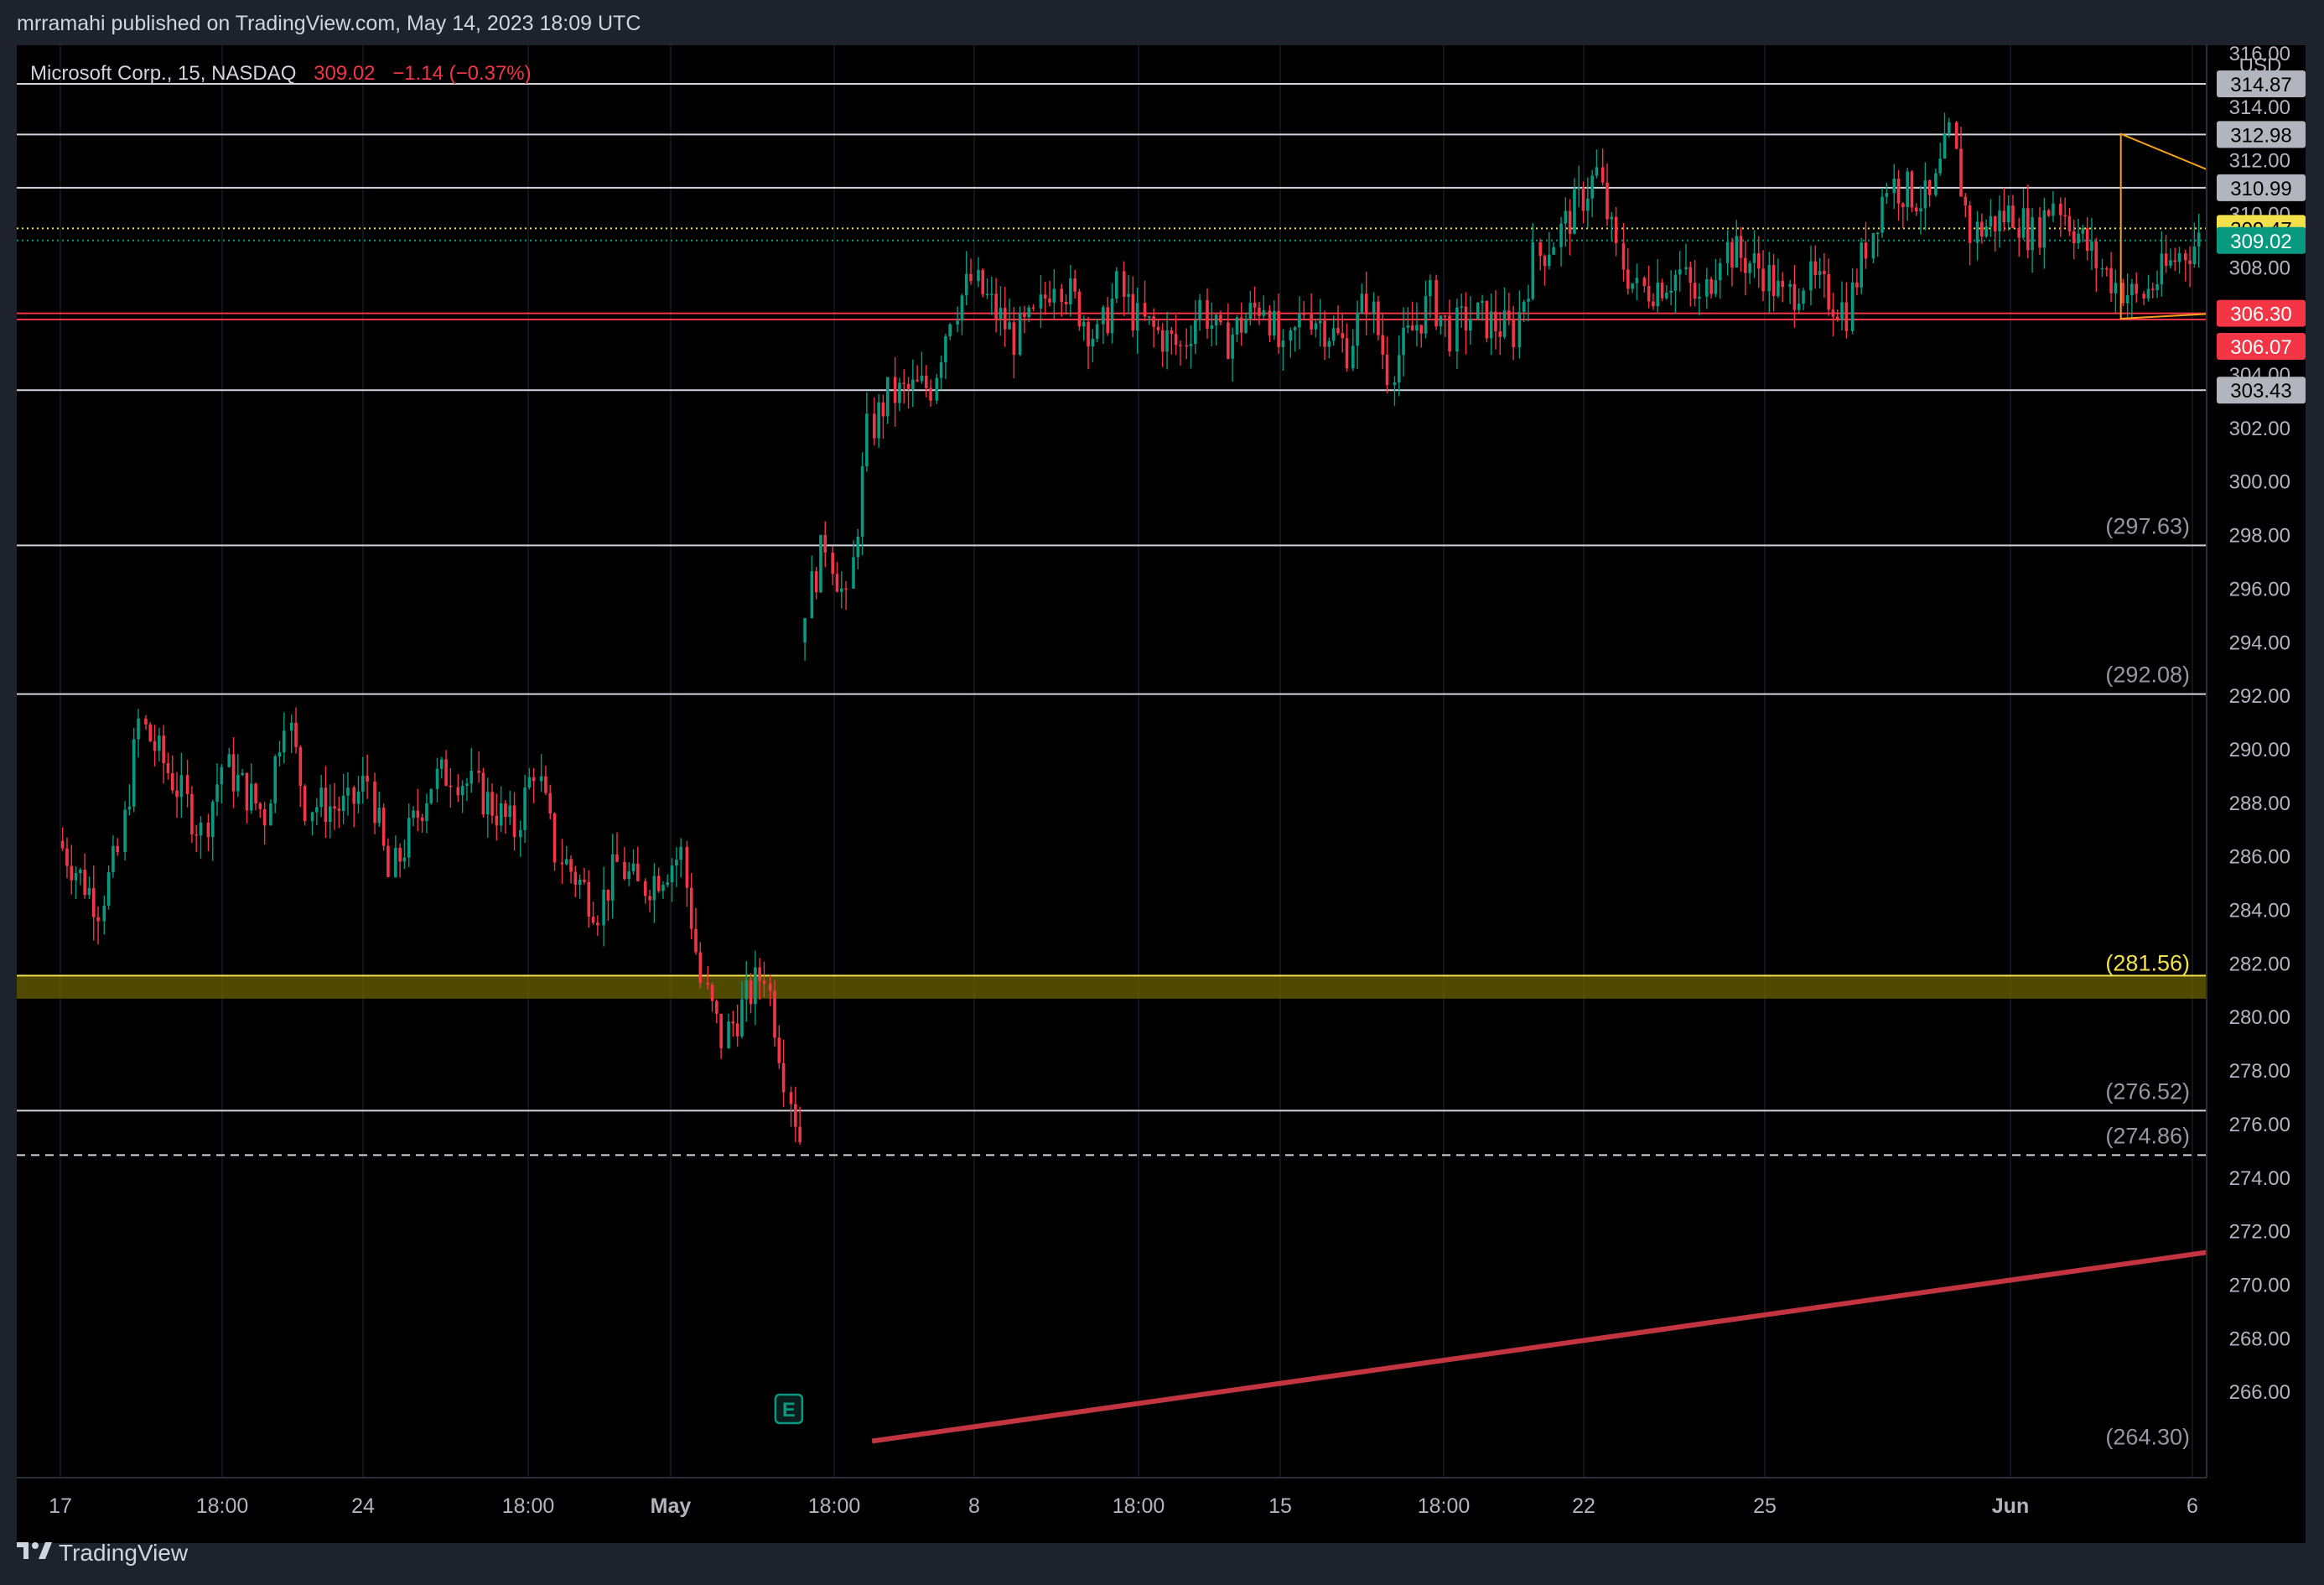  Describe the element at coordinates (2256, 794) in the screenshot. I see `price-axis` at that location.